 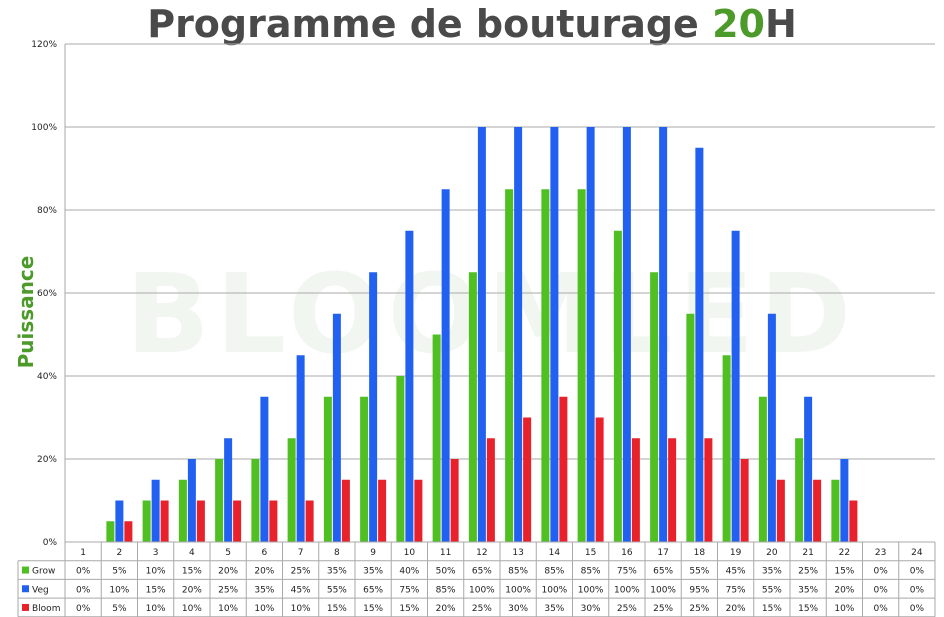 I want to click on x-tick-label: 8, so click(x=337, y=553).